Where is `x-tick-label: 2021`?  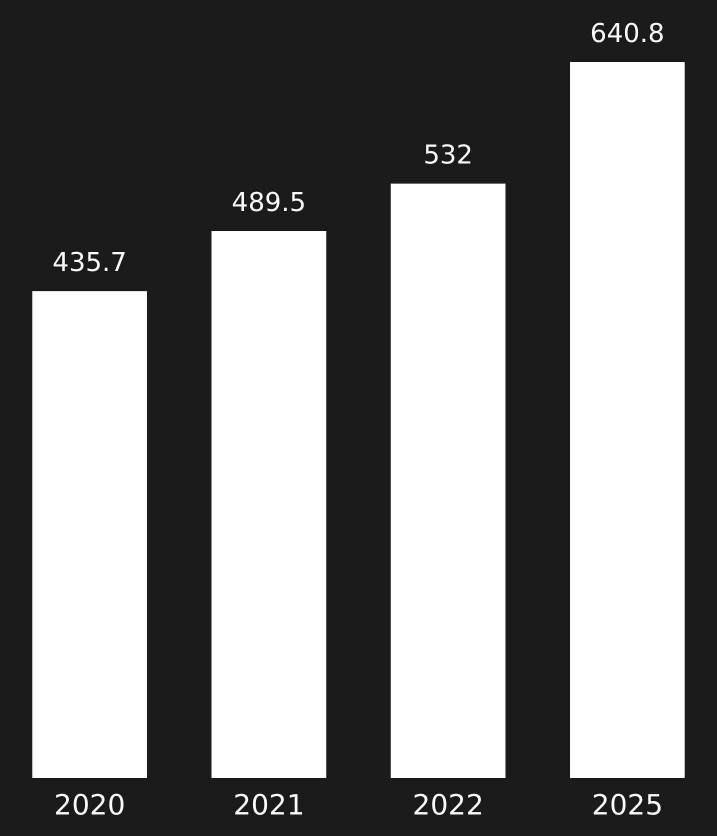
x-tick-label: 2021 is located at coordinates (269, 805).